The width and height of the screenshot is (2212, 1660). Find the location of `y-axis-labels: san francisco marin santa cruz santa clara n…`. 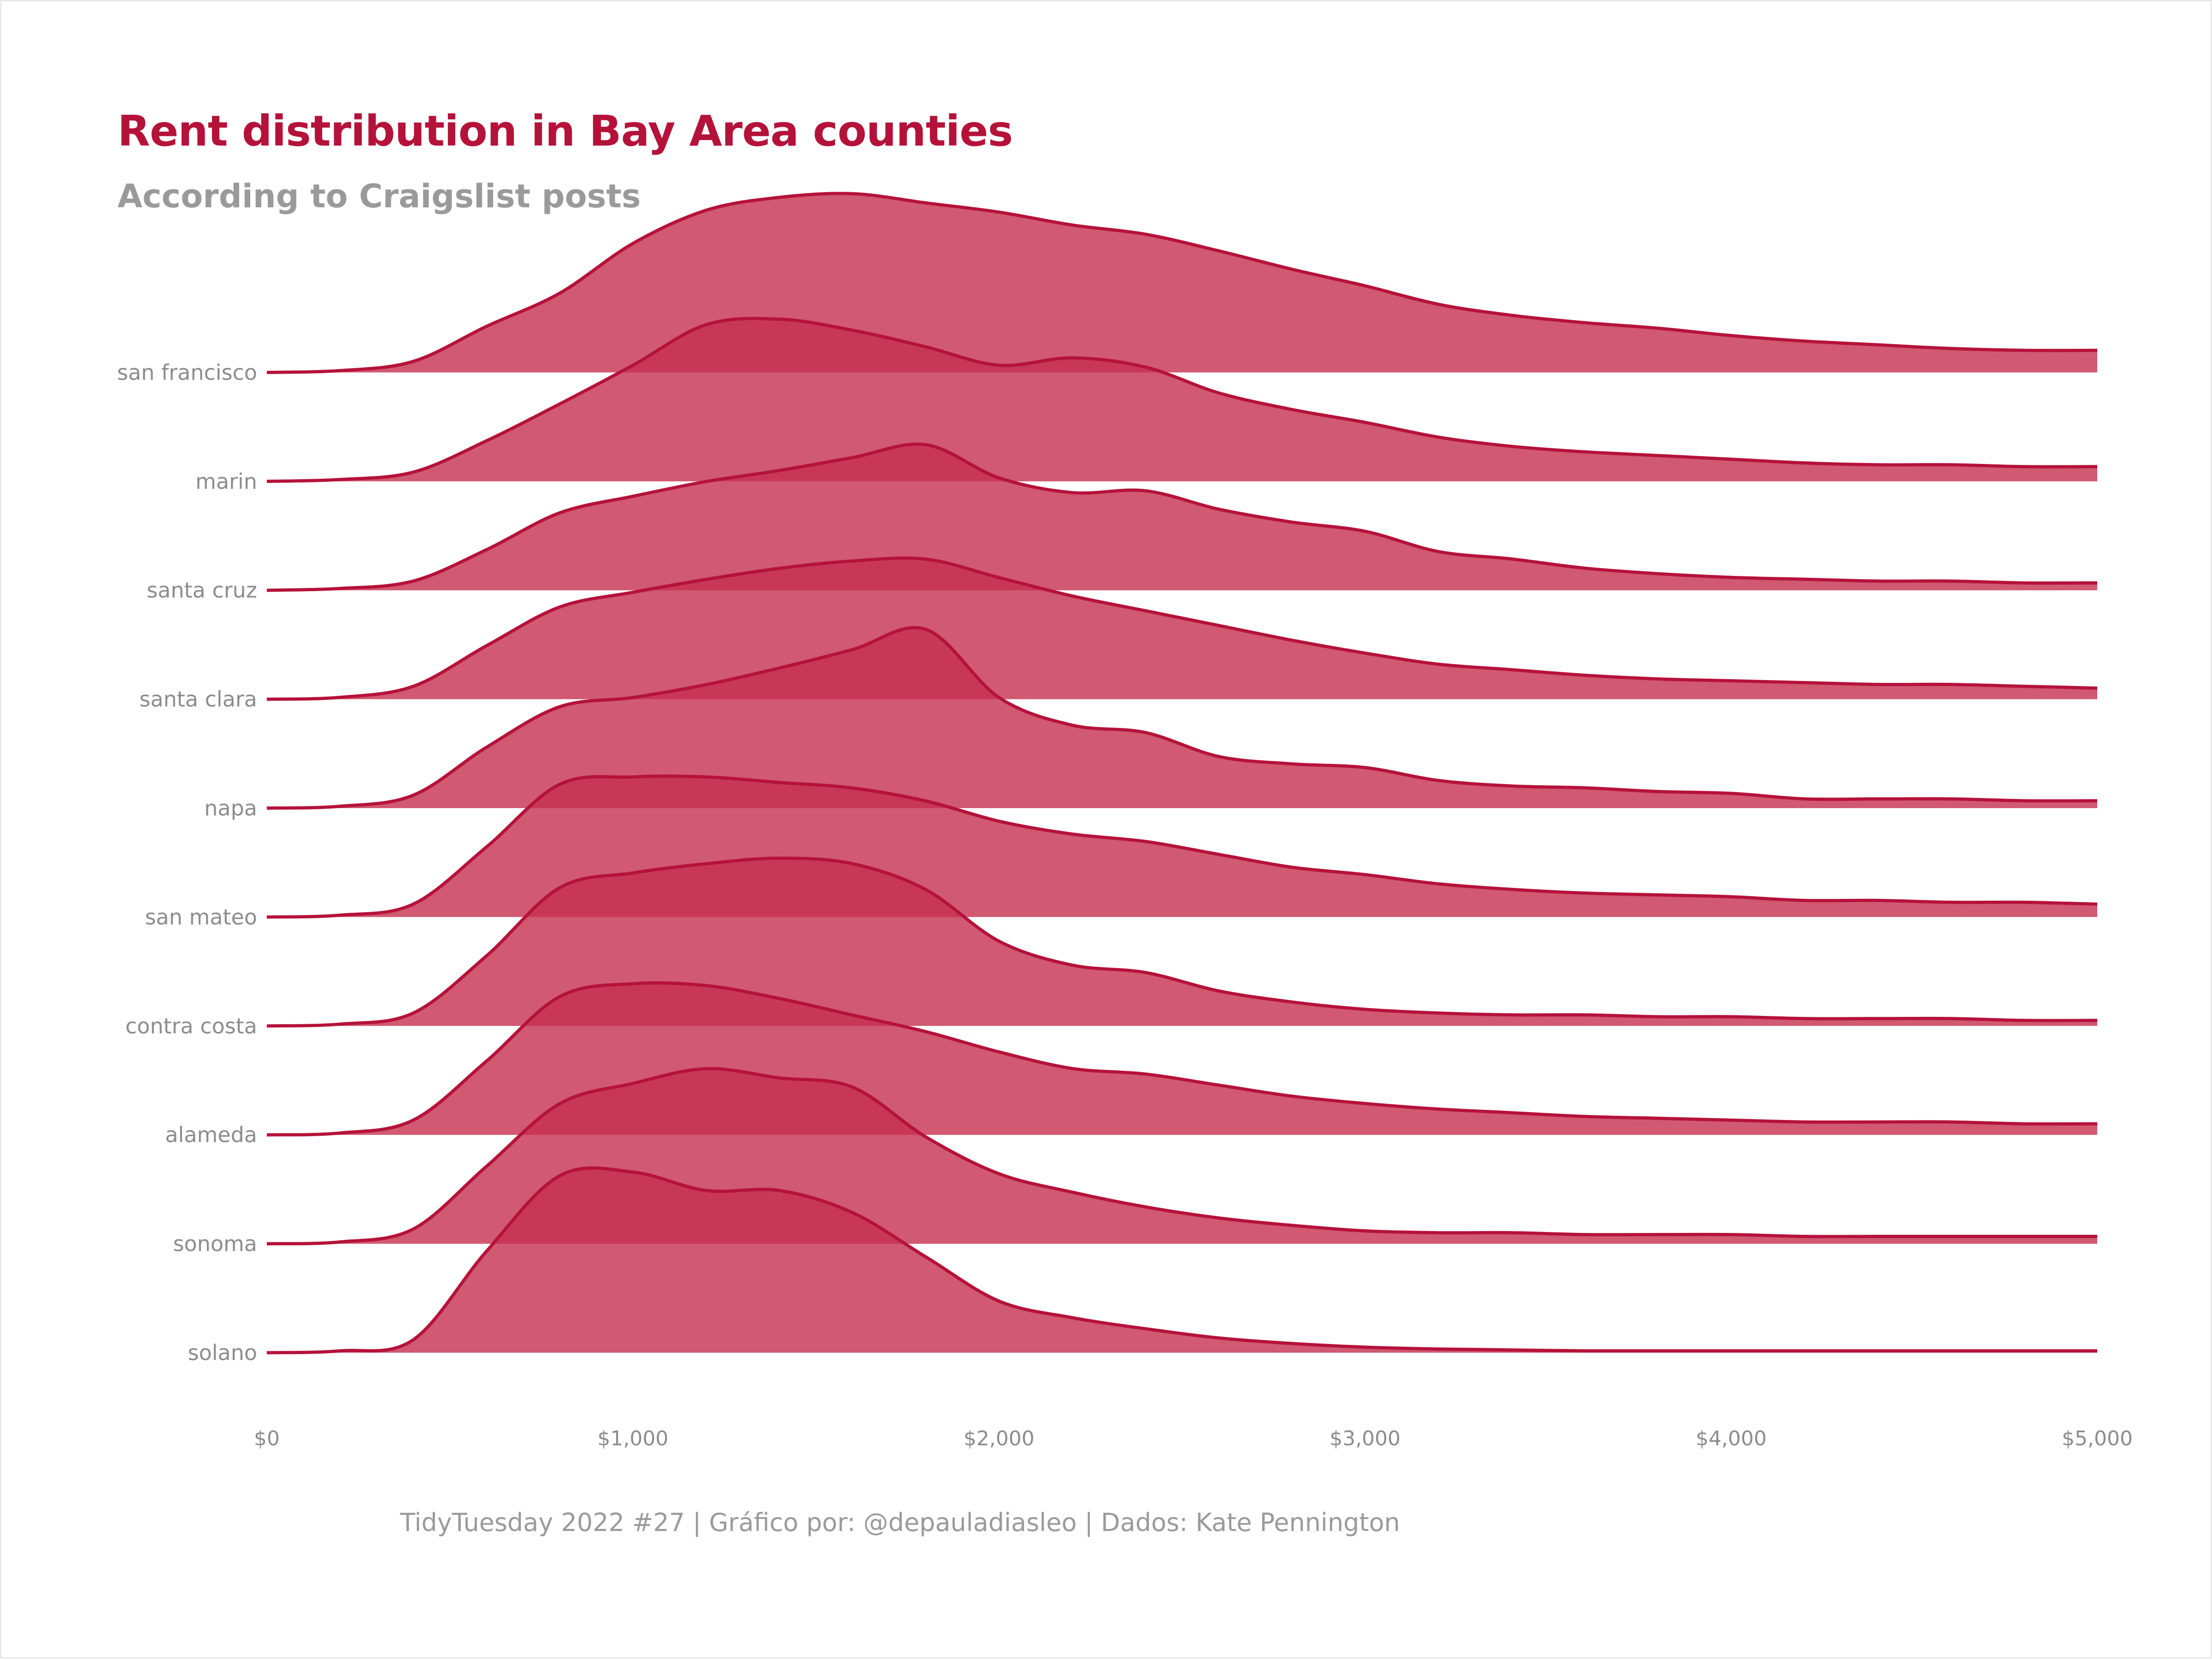

y-axis-labels: san francisco marin santa cruz santa clara n… is located at coordinates (187, 862).